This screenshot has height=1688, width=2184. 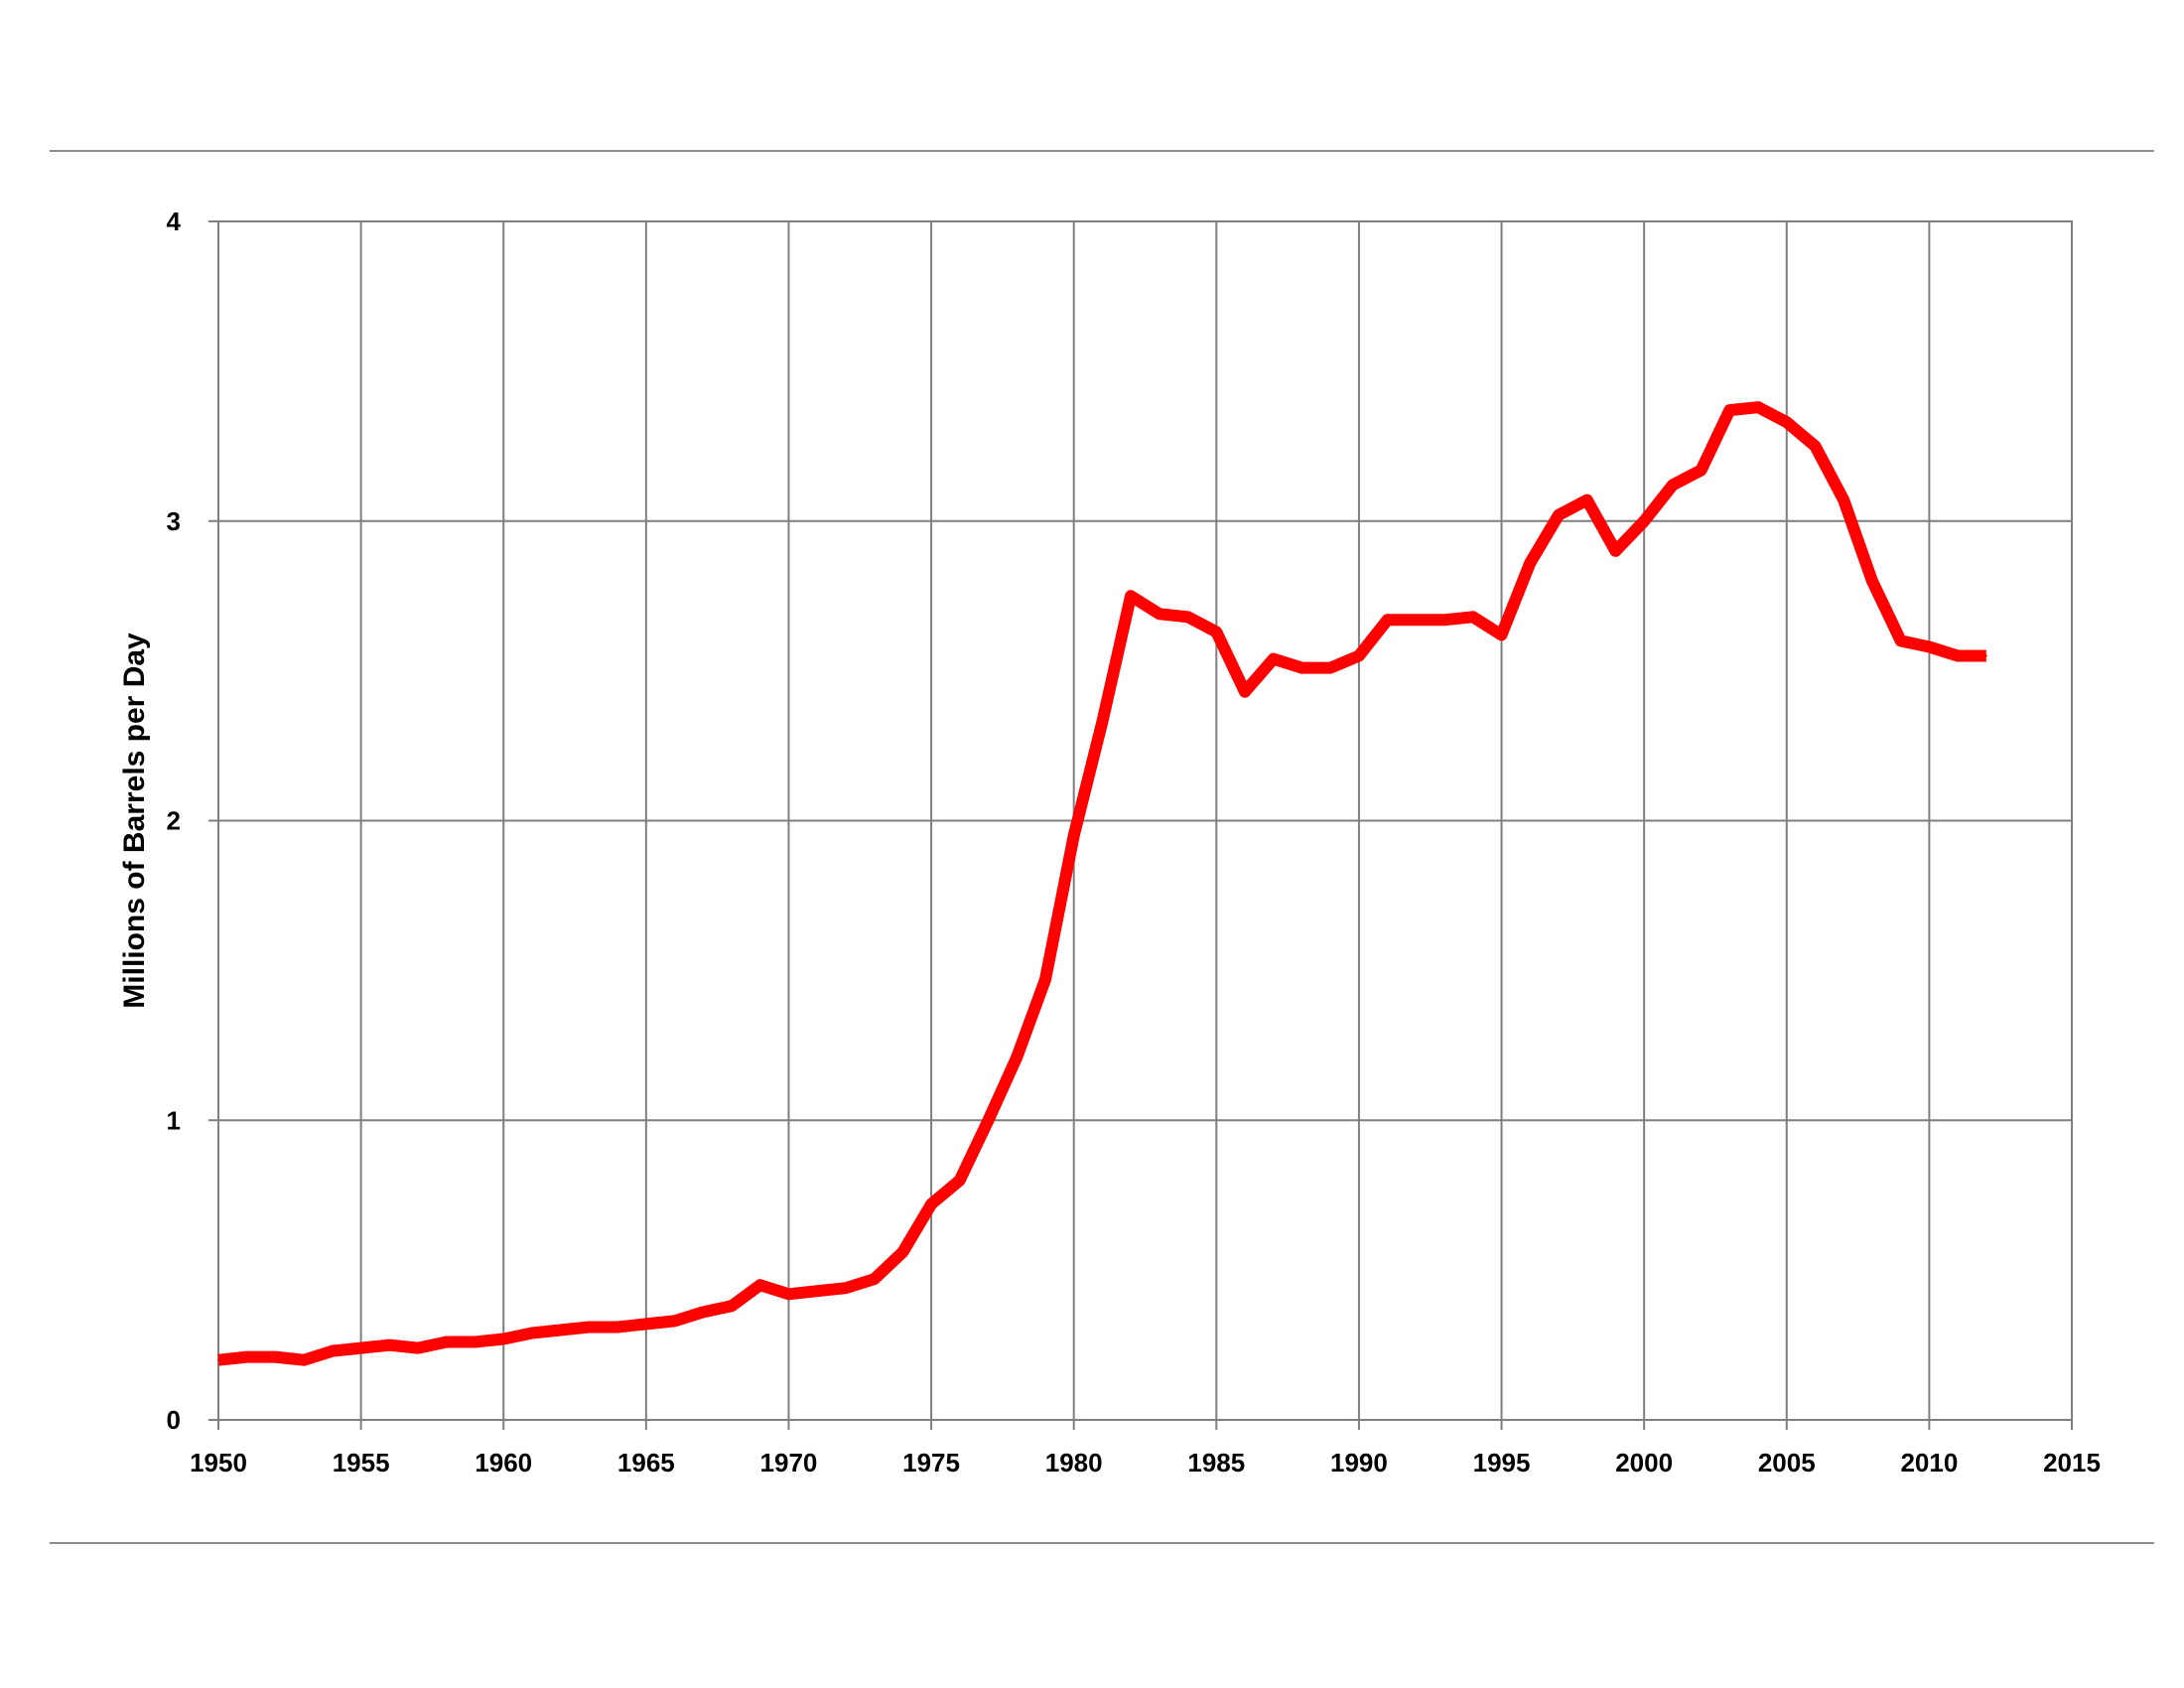 What do you see at coordinates (1929, 1462) in the screenshot?
I see `x-tick-label: 2010` at bounding box center [1929, 1462].